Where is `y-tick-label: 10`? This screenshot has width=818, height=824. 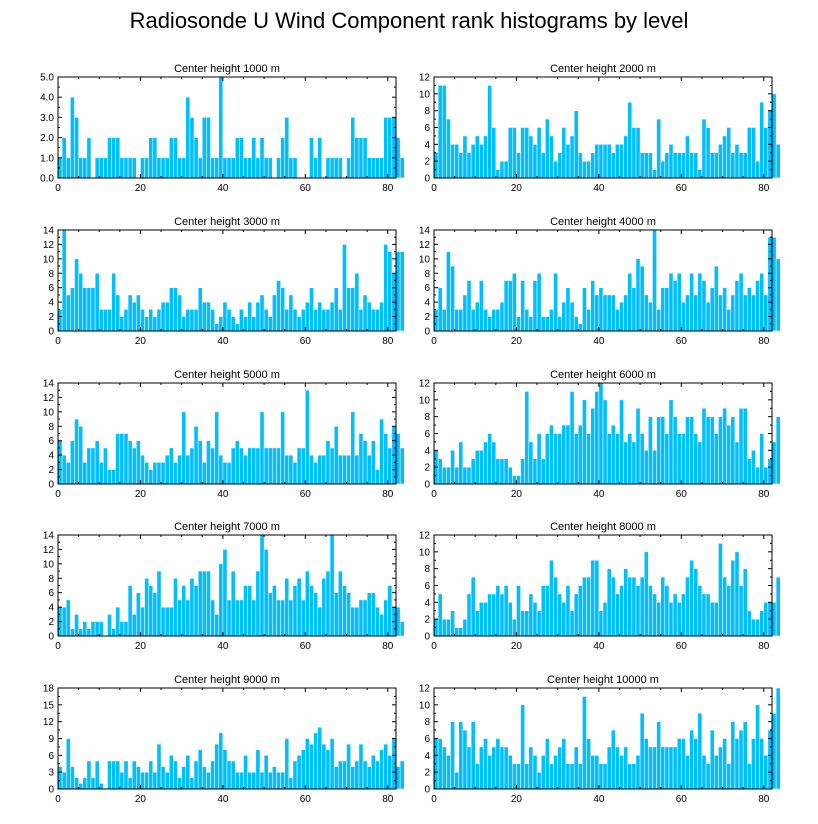 y-tick-label: 10 is located at coordinates (425, 400).